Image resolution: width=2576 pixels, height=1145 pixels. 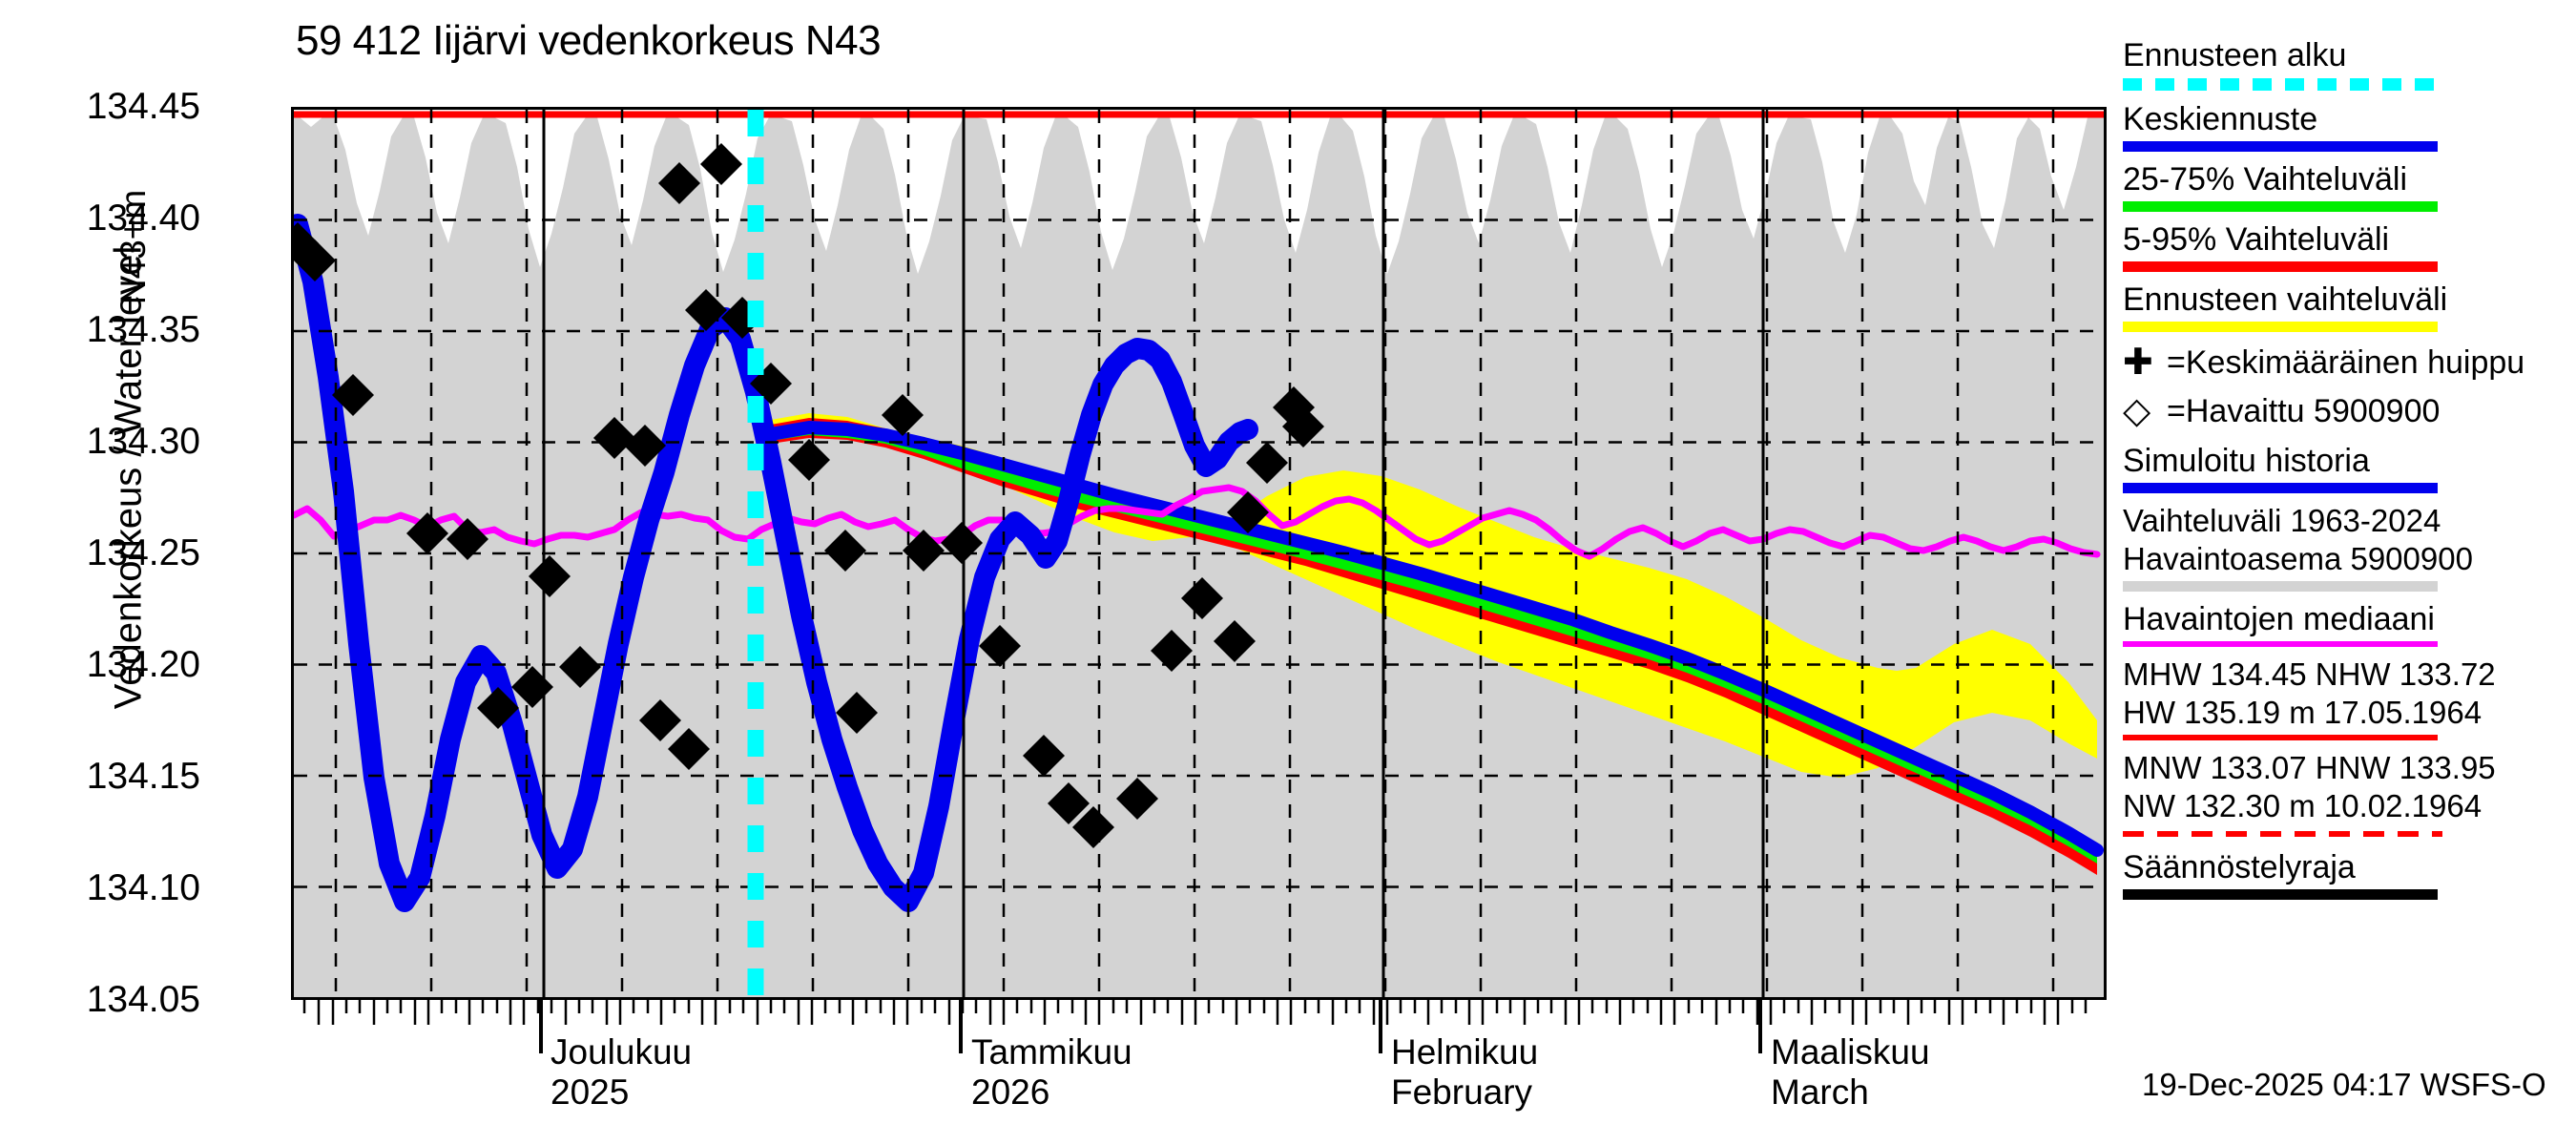 I want to click on legend-item-forecast-start: Ennusteen alku, so click(x=2347, y=63).